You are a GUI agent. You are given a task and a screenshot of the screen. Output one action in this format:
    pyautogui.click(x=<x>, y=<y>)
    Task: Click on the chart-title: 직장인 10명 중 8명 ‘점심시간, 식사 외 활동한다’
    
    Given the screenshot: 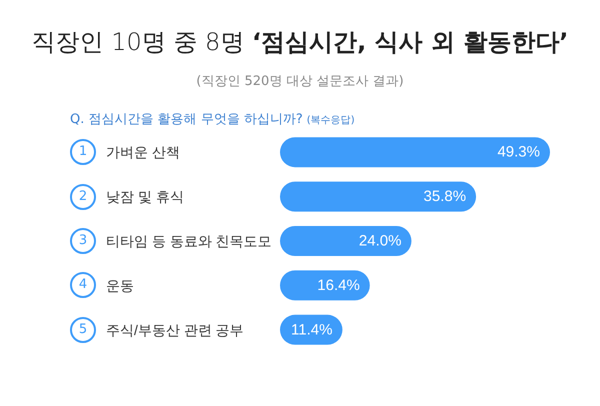 What is the action you would take?
    pyautogui.click(x=300, y=42)
    